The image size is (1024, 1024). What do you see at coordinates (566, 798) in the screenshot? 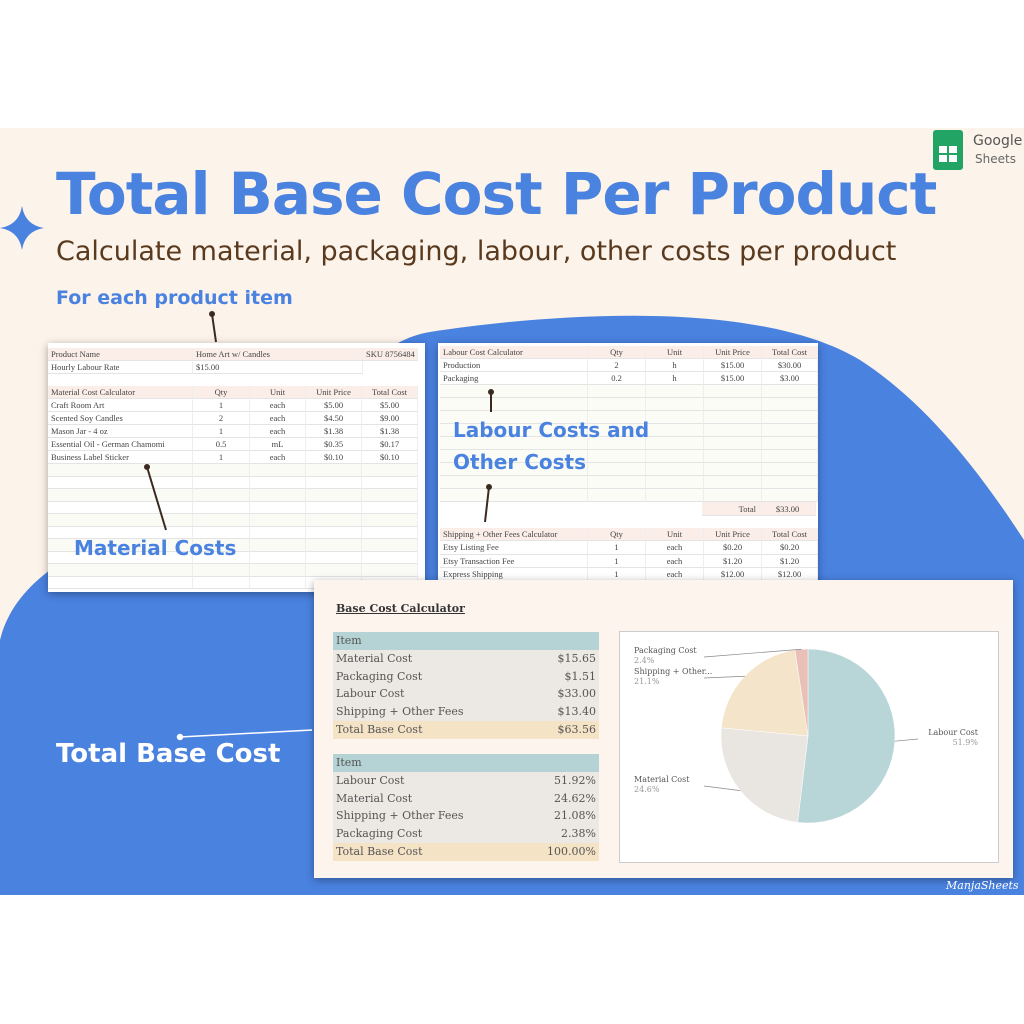
I see `item-value: 24.62%` at bounding box center [566, 798].